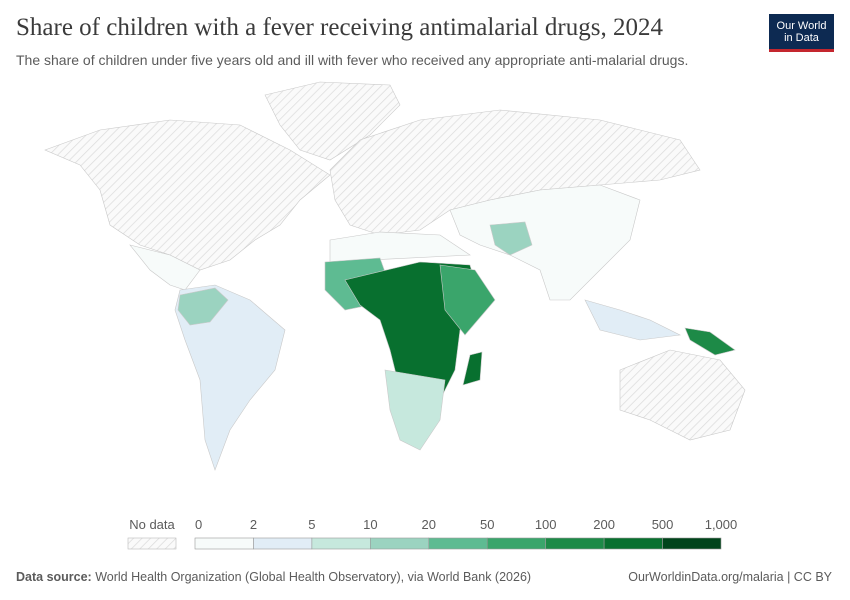  I want to click on footer-url: OurWorldinData.org/malaria | CC BY, so click(730, 577).